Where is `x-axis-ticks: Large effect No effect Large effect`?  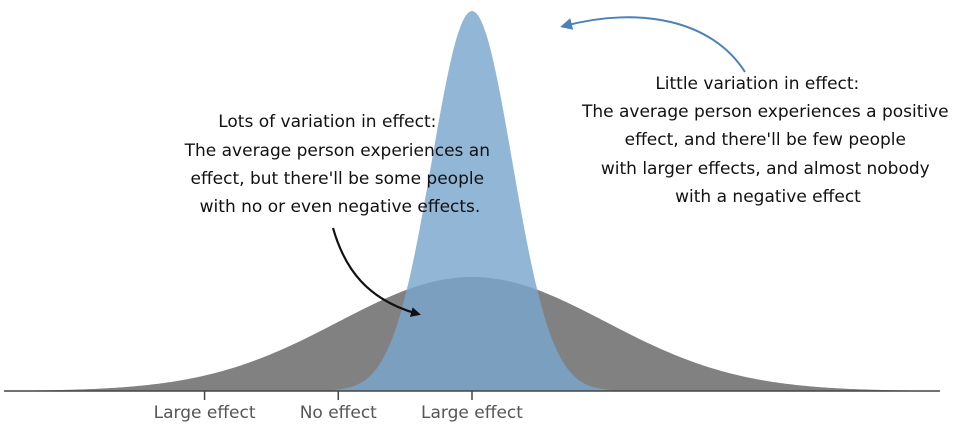
x-axis-ticks: Large effect No effect Large effect is located at coordinates (338, 407).